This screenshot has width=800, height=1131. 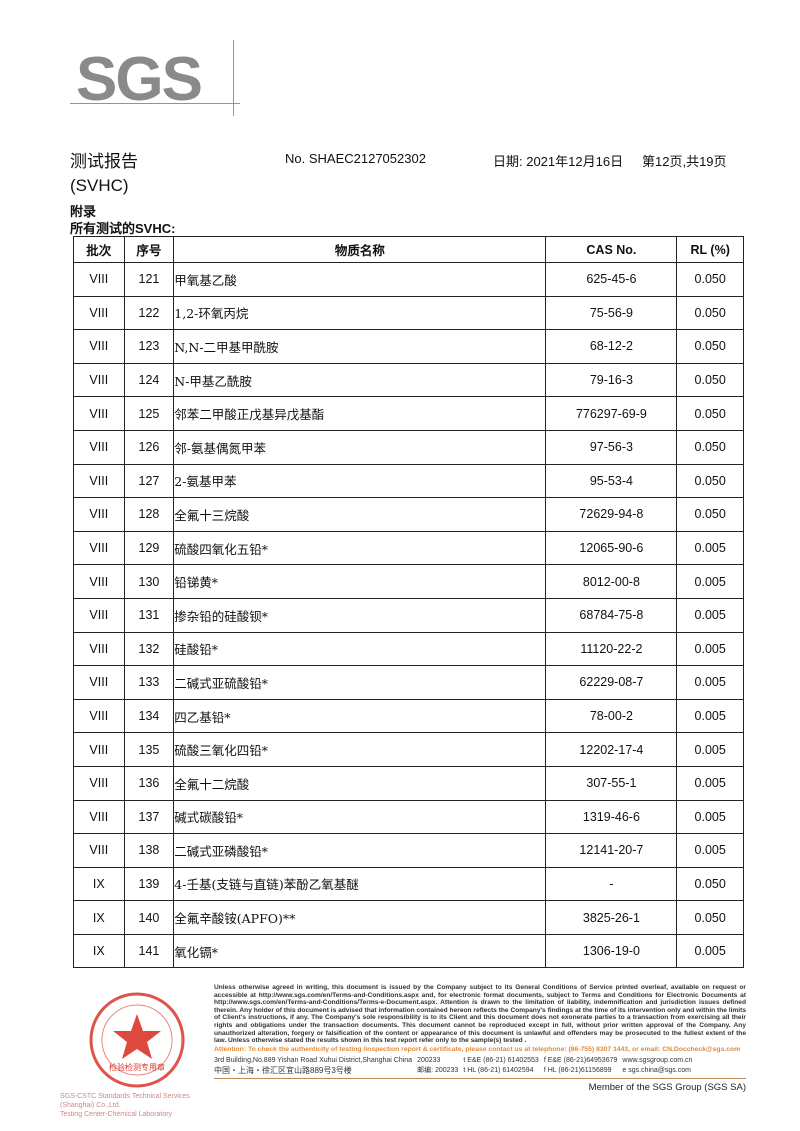 What do you see at coordinates (149, 279) in the screenshot?
I see `number-cell: 121` at bounding box center [149, 279].